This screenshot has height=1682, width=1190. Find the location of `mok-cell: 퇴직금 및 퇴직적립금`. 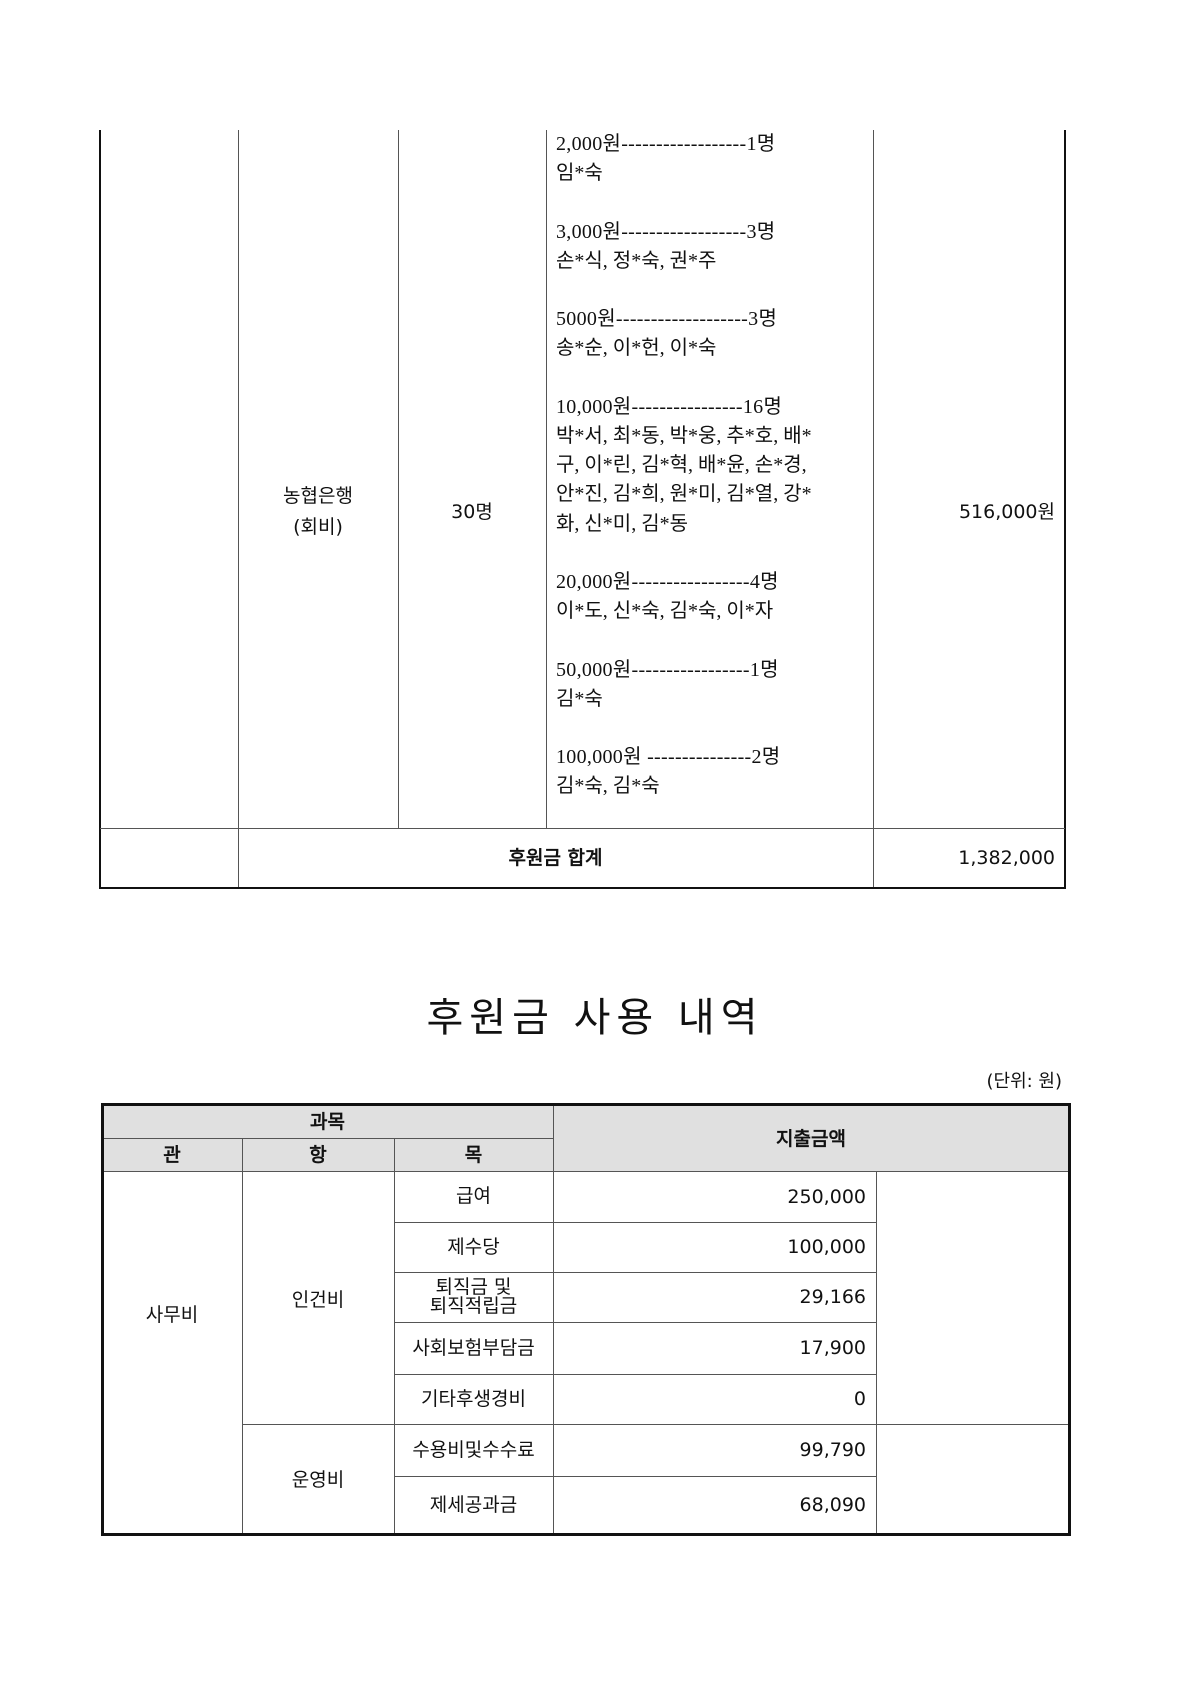

mok-cell: 퇴직금 및 퇴직적립금 is located at coordinates (473, 1296).